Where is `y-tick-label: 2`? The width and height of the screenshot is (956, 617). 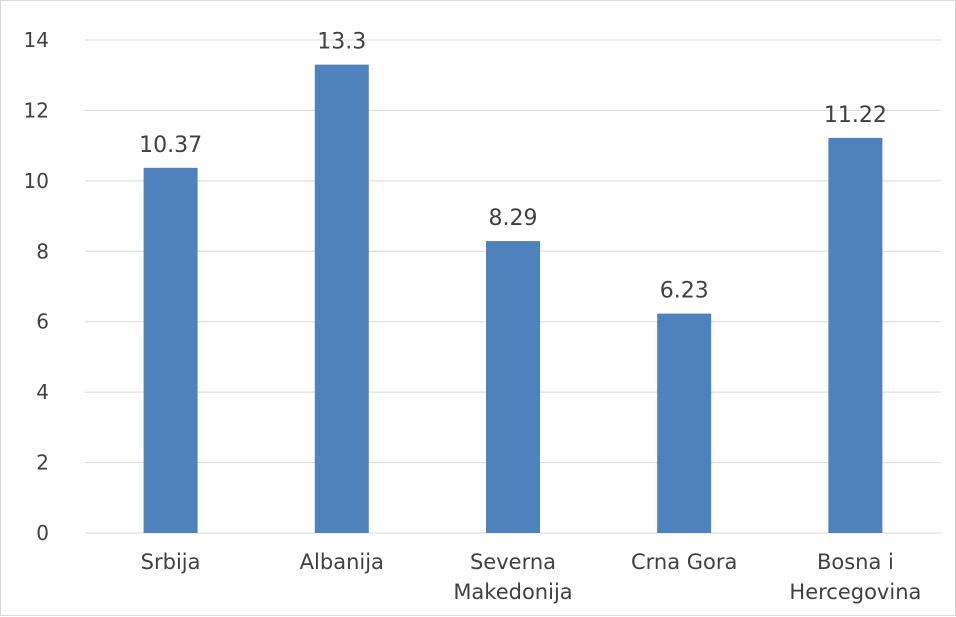 y-tick-label: 2 is located at coordinates (42, 463).